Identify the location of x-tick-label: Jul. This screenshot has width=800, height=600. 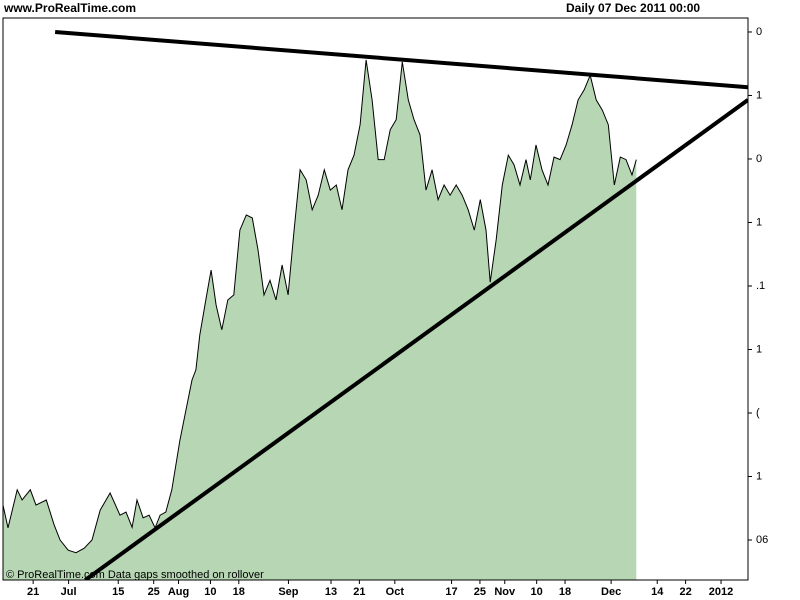
(69, 592).